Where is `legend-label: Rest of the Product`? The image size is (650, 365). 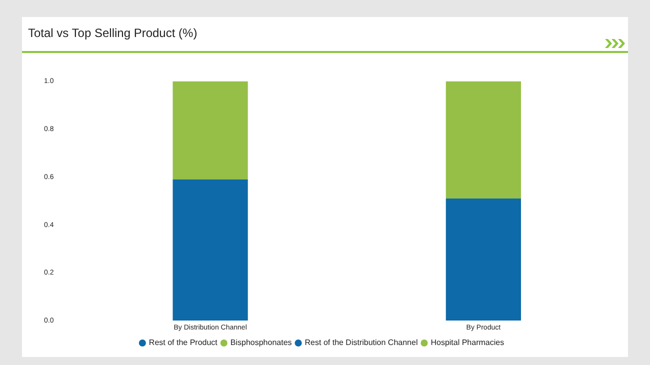 legend-label: Rest of the Product is located at coordinates (183, 343).